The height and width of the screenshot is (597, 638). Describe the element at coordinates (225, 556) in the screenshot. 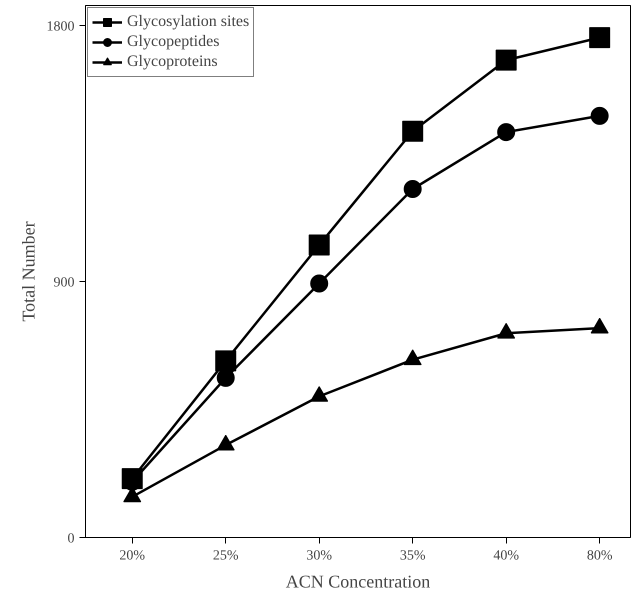

I see `x-tick-label: 25%` at that location.